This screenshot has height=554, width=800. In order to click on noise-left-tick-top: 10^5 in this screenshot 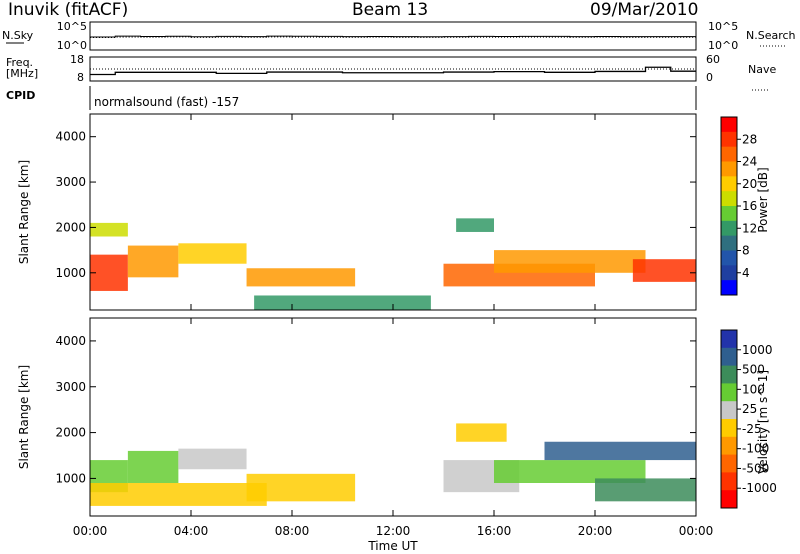, I will do `click(72, 26)`.